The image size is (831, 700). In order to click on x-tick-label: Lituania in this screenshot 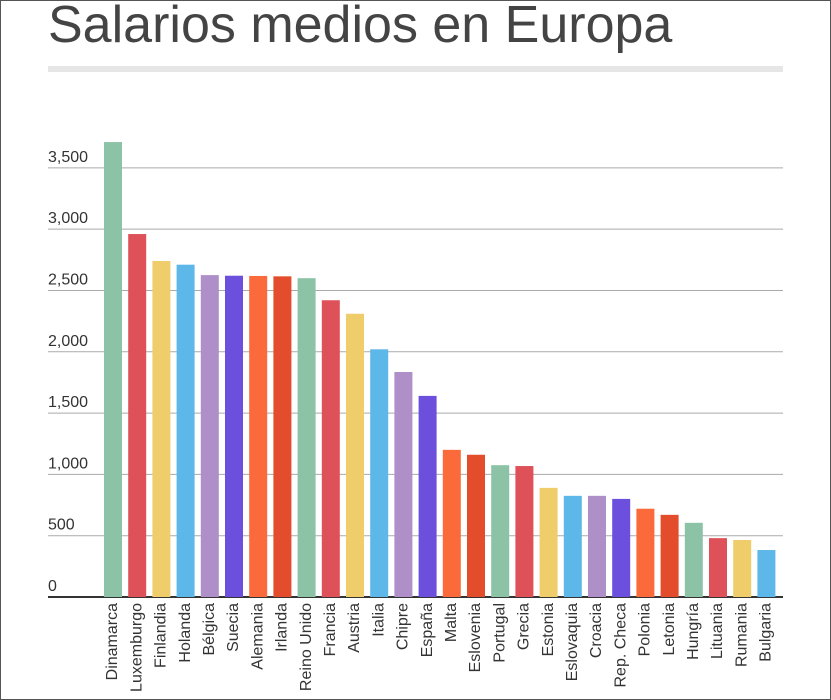, I will do `click(717, 631)`.